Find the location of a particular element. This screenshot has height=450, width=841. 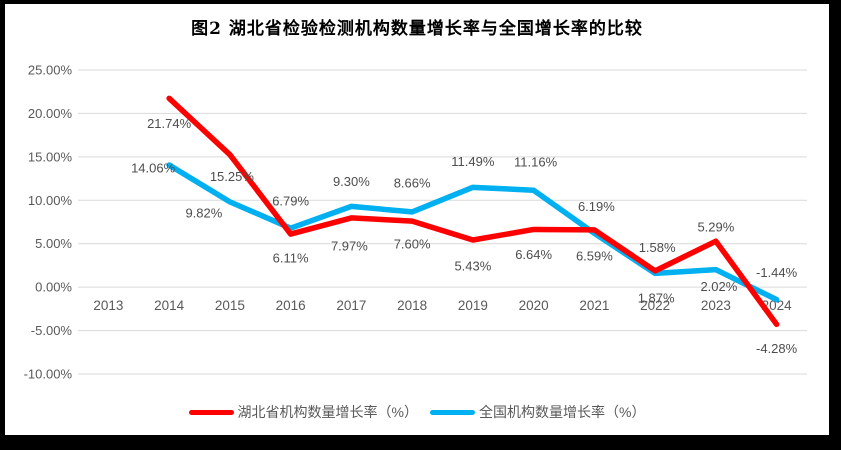

x-axis-tick-label: 2024 is located at coordinates (777, 305).